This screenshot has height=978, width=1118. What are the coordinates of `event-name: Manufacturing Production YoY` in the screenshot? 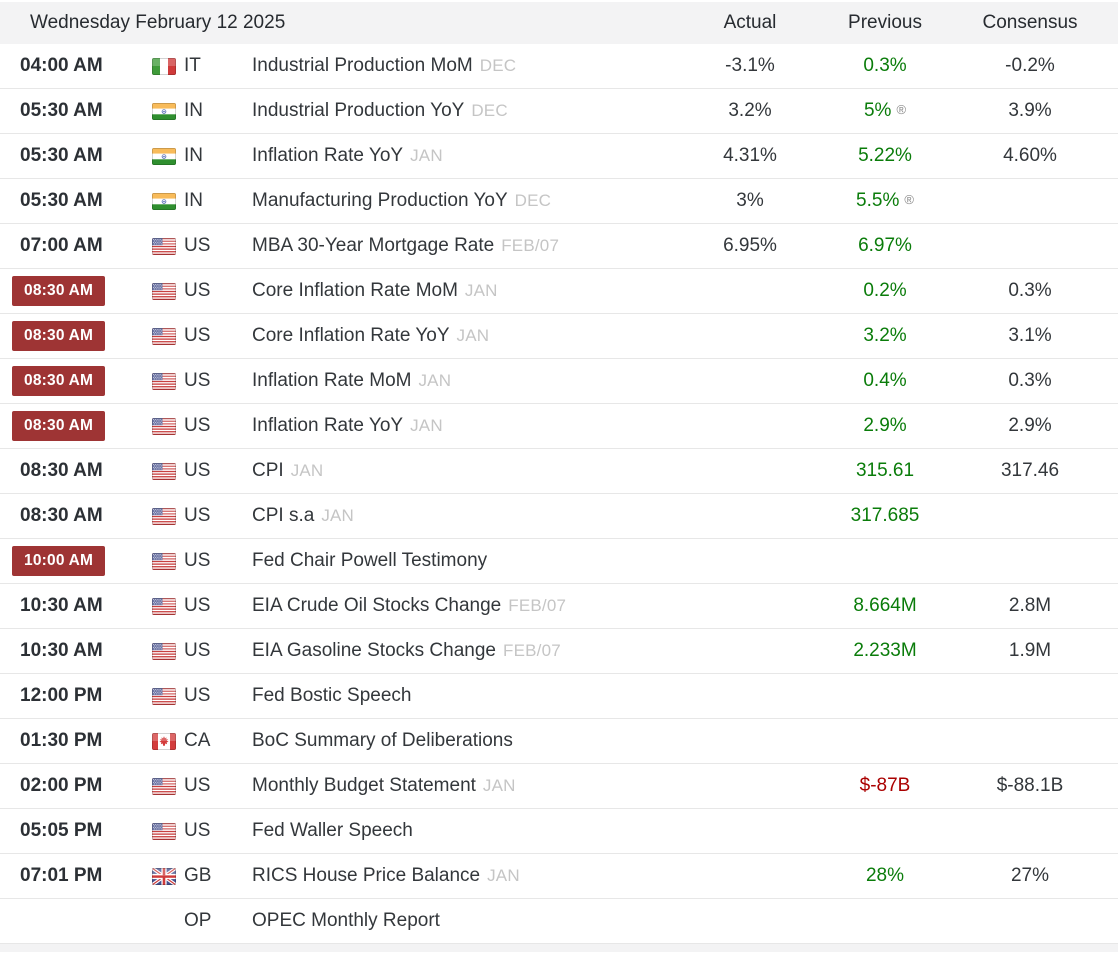 It's located at (380, 200).